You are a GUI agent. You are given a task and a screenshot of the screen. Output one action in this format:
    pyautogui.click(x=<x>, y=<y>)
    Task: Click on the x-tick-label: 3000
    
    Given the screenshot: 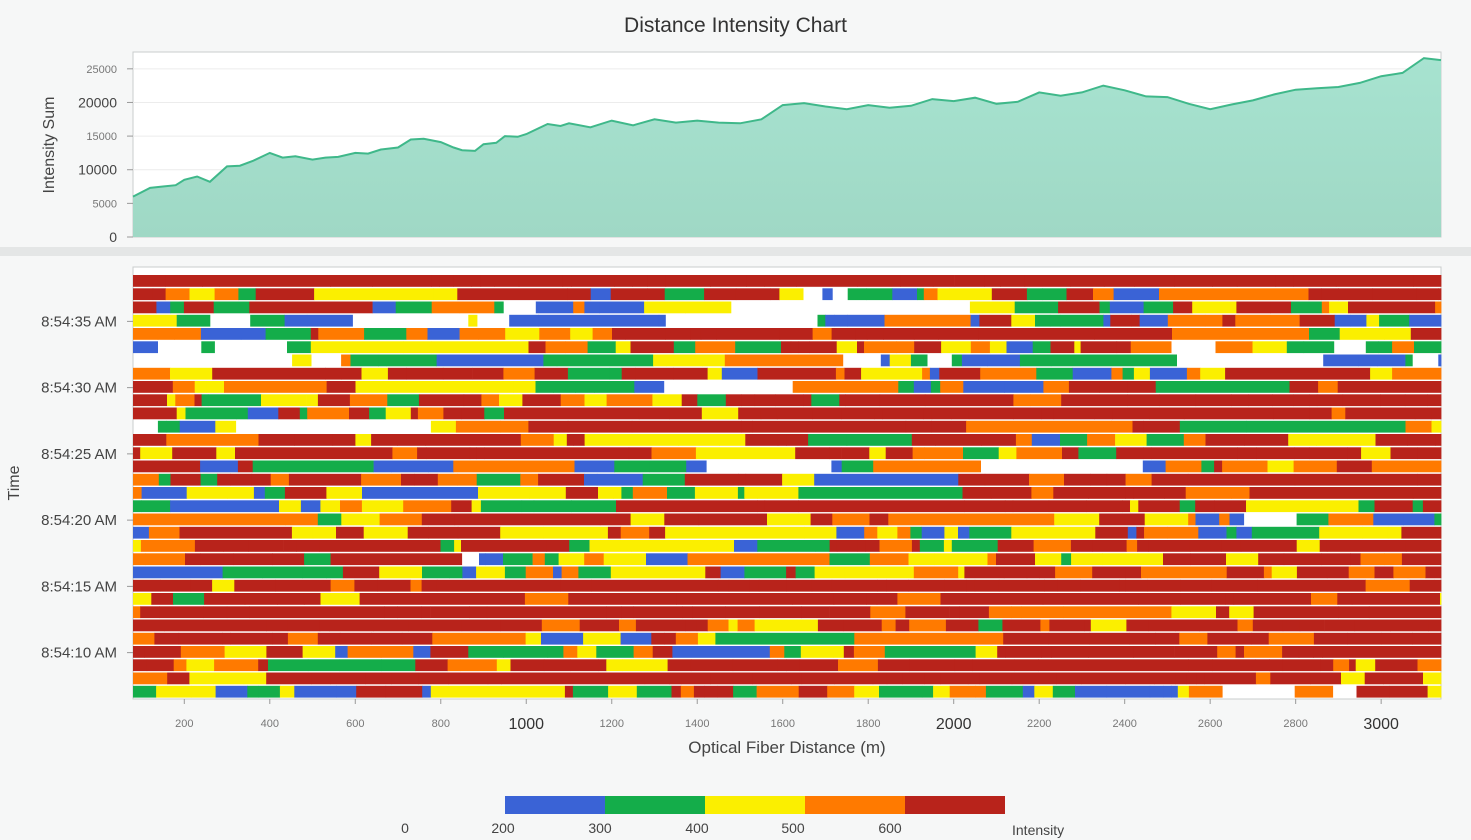 What is the action you would take?
    pyautogui.click(x=1381, y=724)
    